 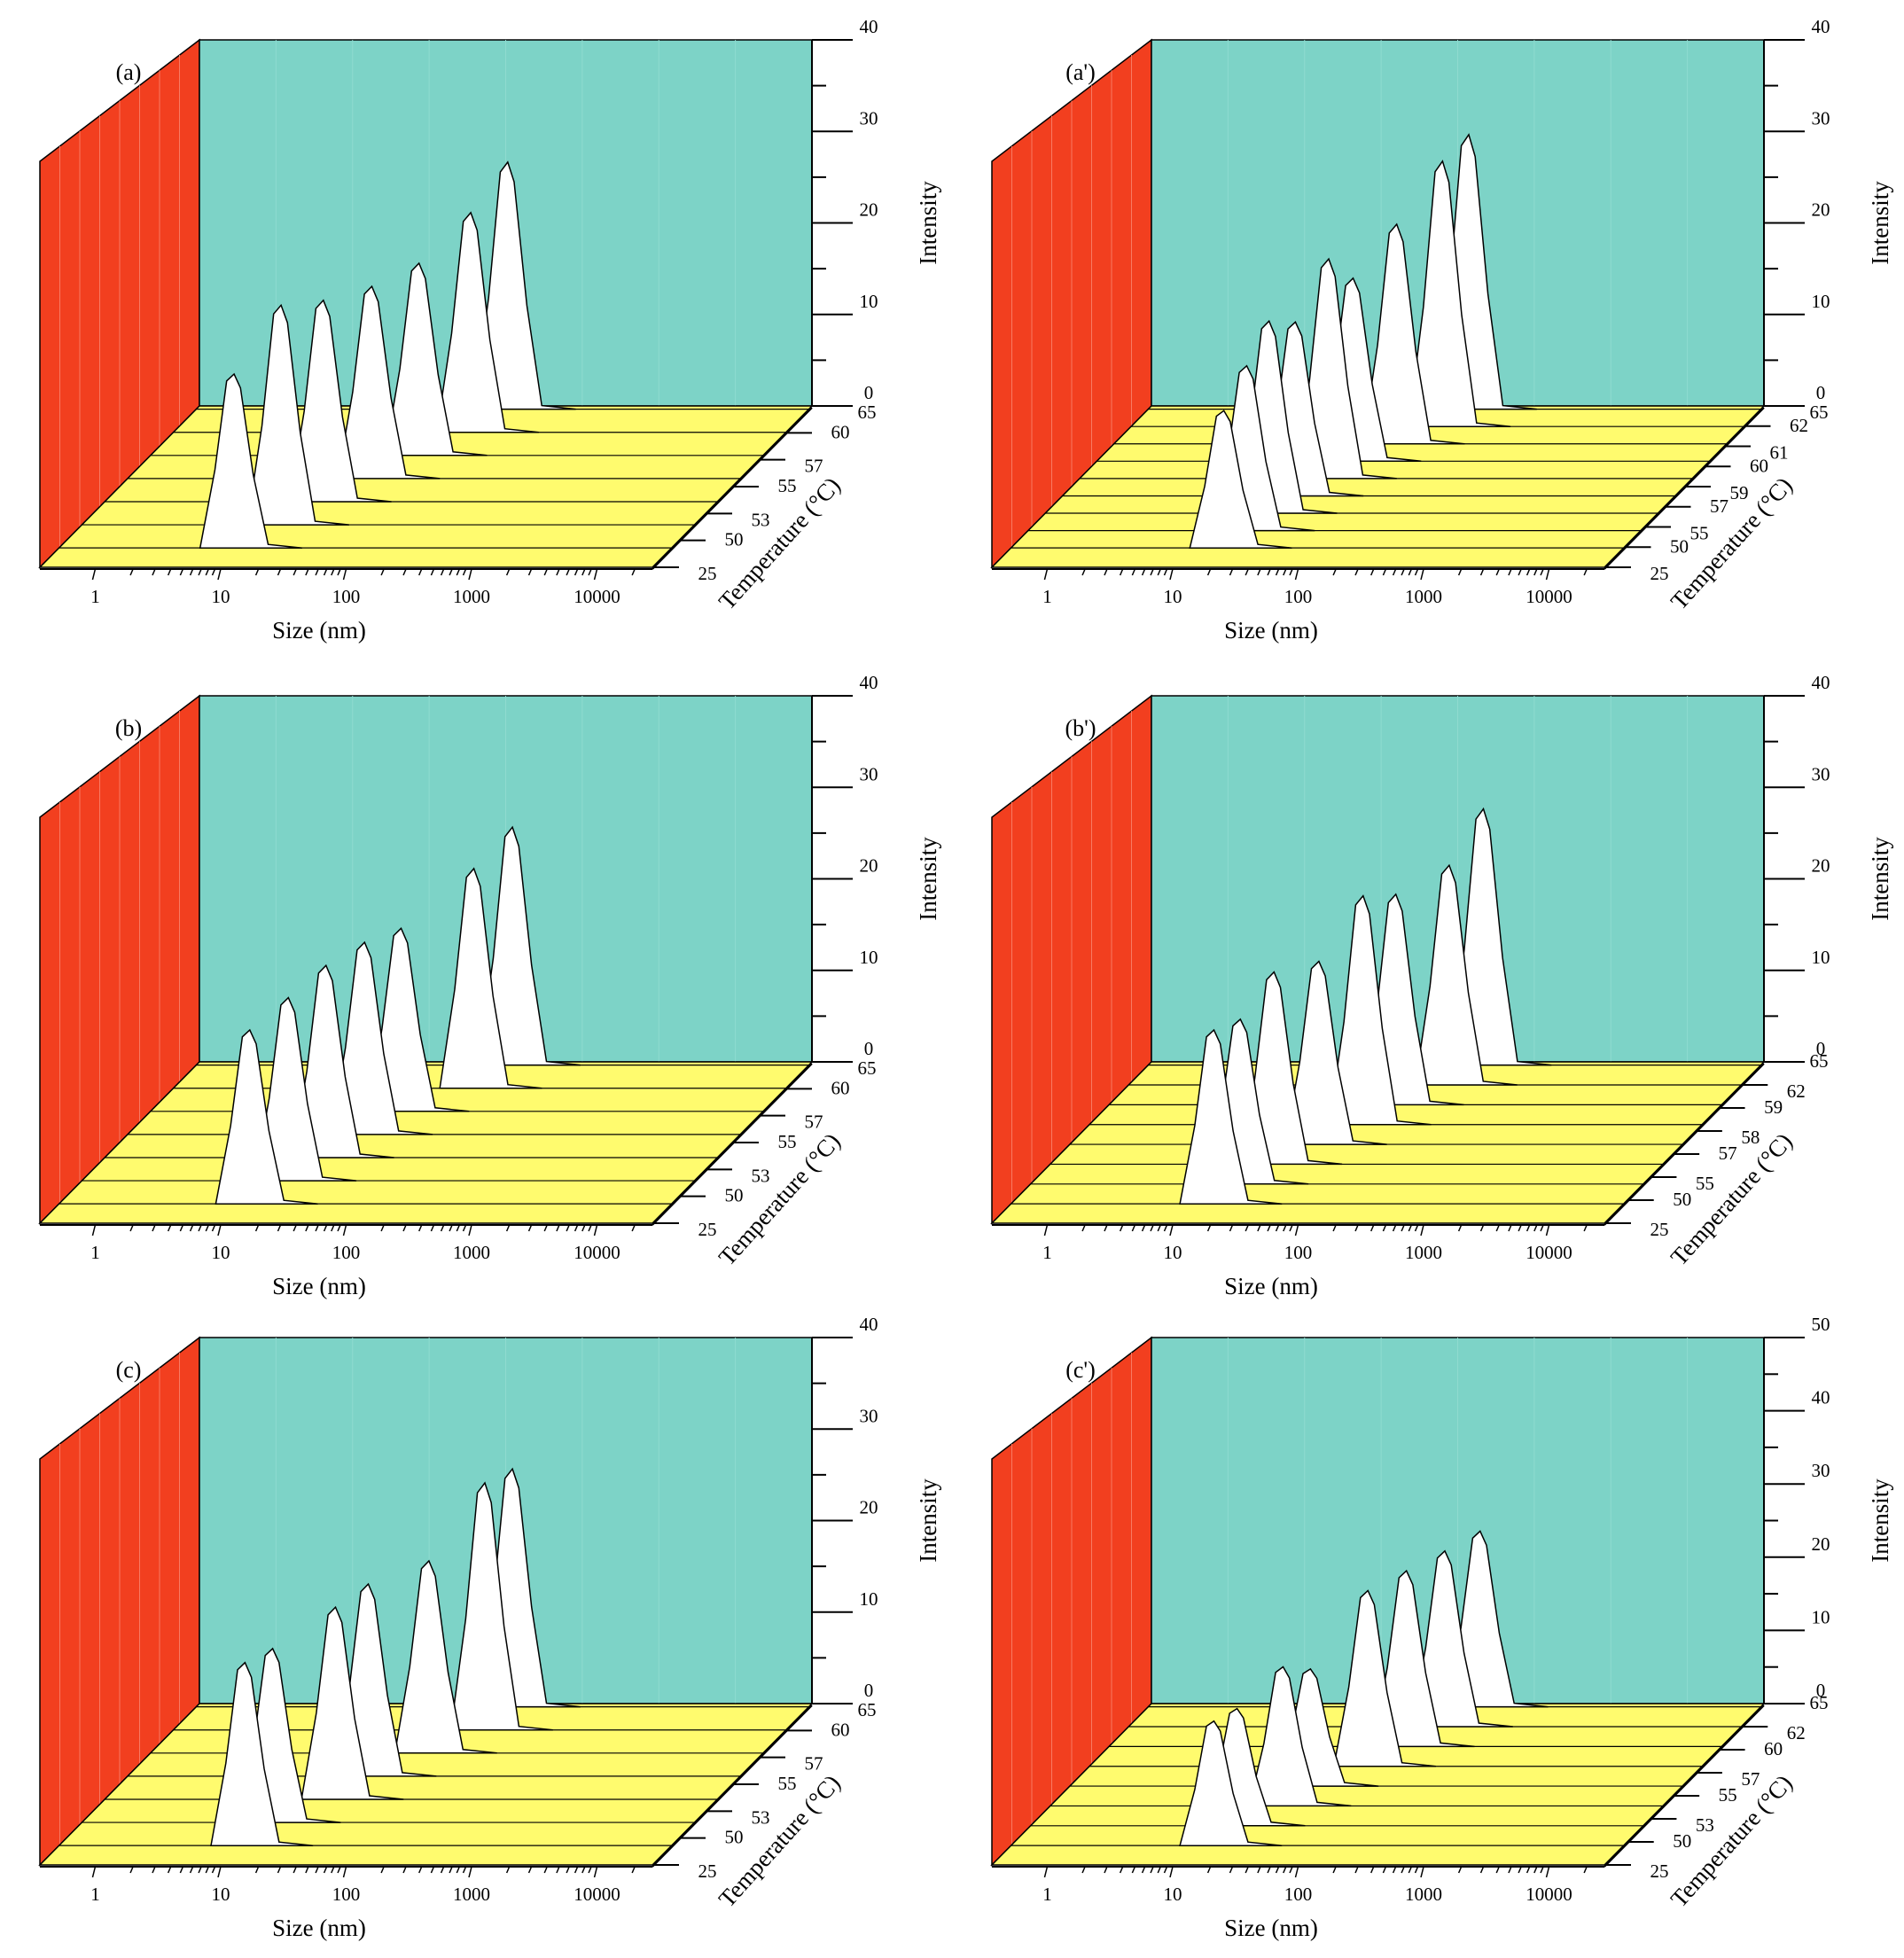 What do you see at coordinates (1821, 1324) in the screenshot?
I see `y-tick-label: 50` at bounding box center [1821, 1324].